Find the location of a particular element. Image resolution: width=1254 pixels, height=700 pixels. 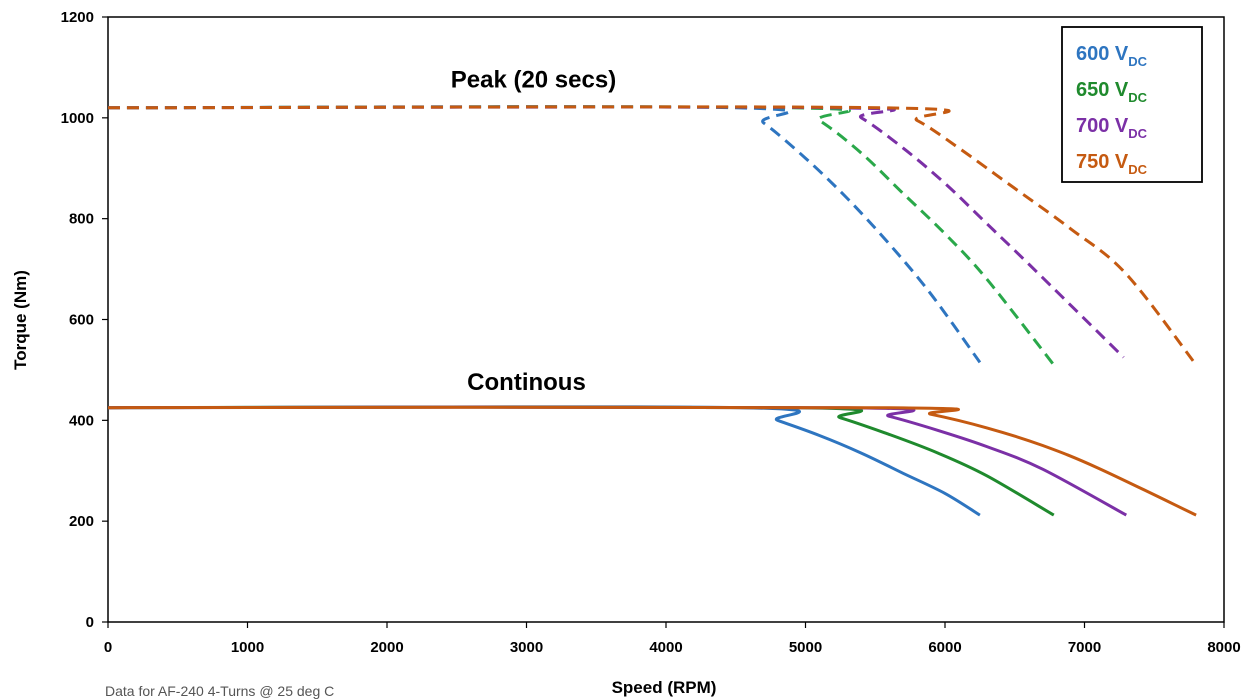

x-tick-label: 4000 is located at coordinates (665, 647).